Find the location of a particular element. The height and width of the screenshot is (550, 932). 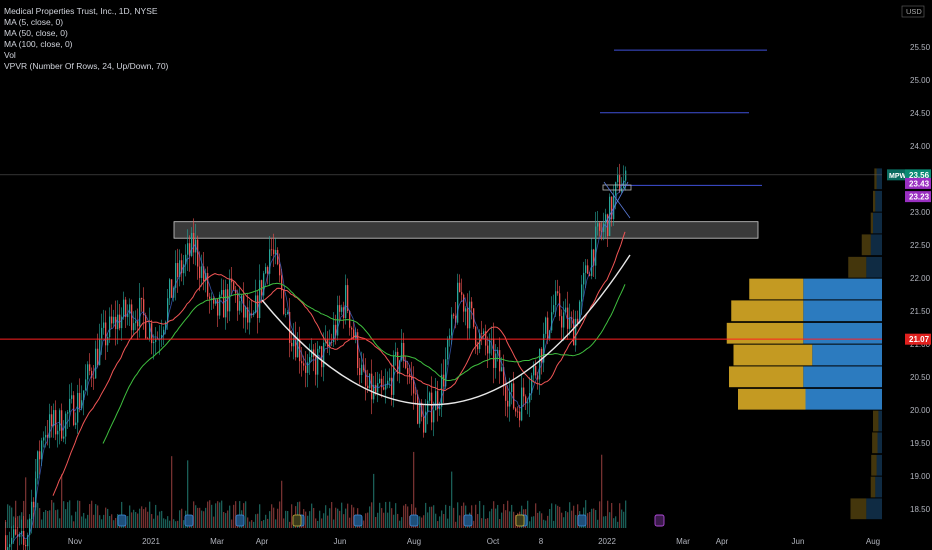

symbol-tag-bg is located at coordinates (896, 175).